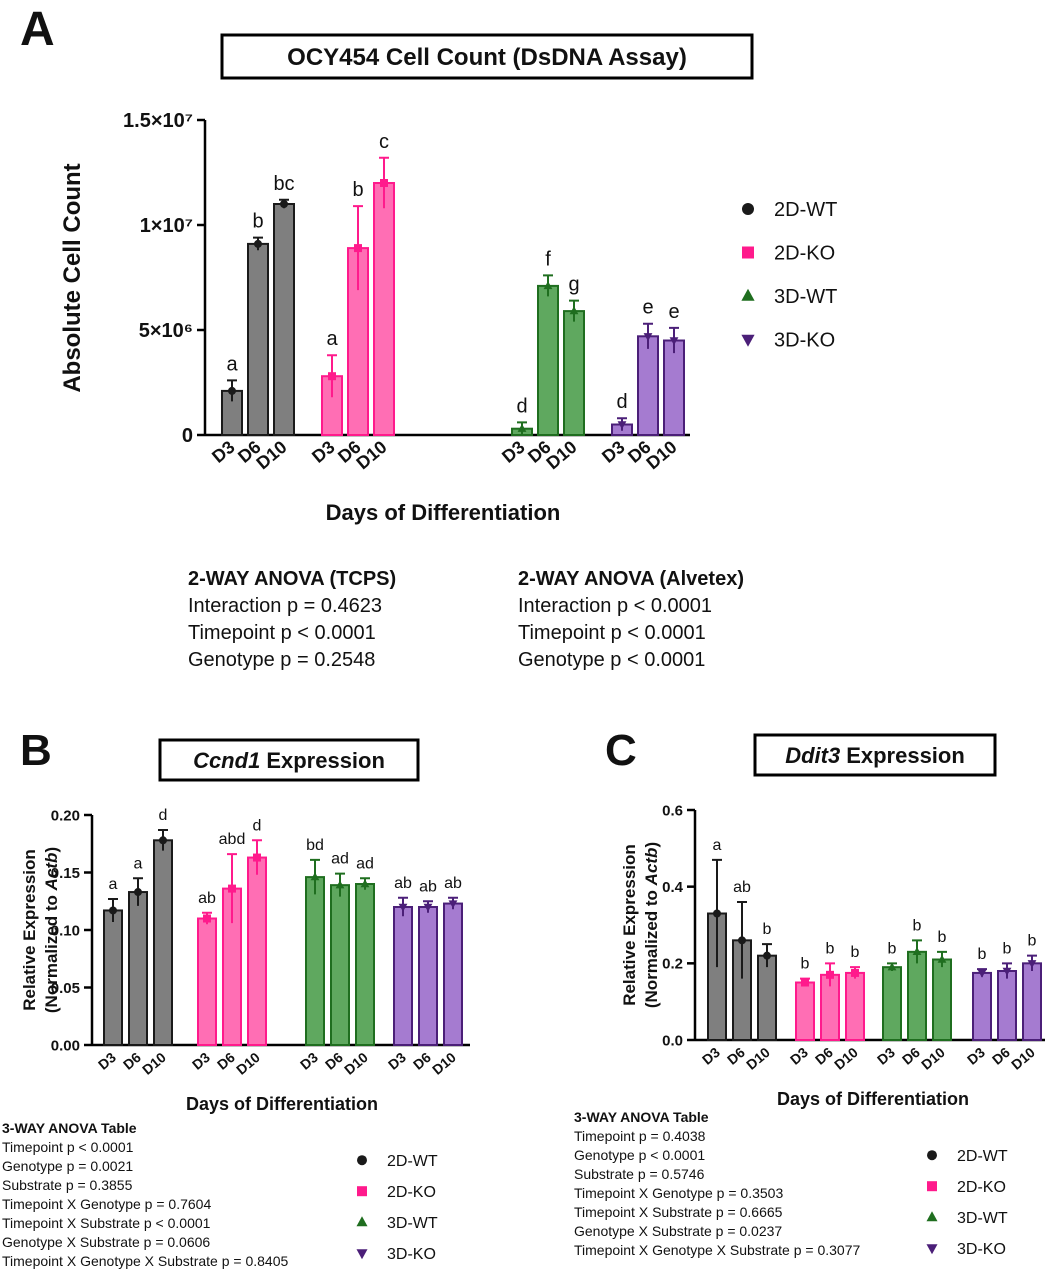 The height and width of the screenshot is (1280, 1055). What do you see at coordinates (812, 755) in the screenshot?
I see `title-gene: Ddit3` at bounding box center [812, 755].